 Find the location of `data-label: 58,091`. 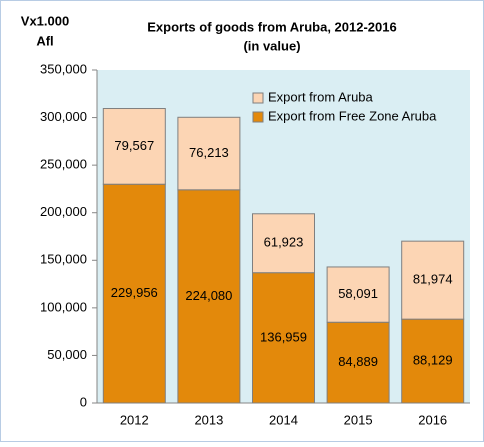

data-label: 58,091 is located at coordinates (358, 293).